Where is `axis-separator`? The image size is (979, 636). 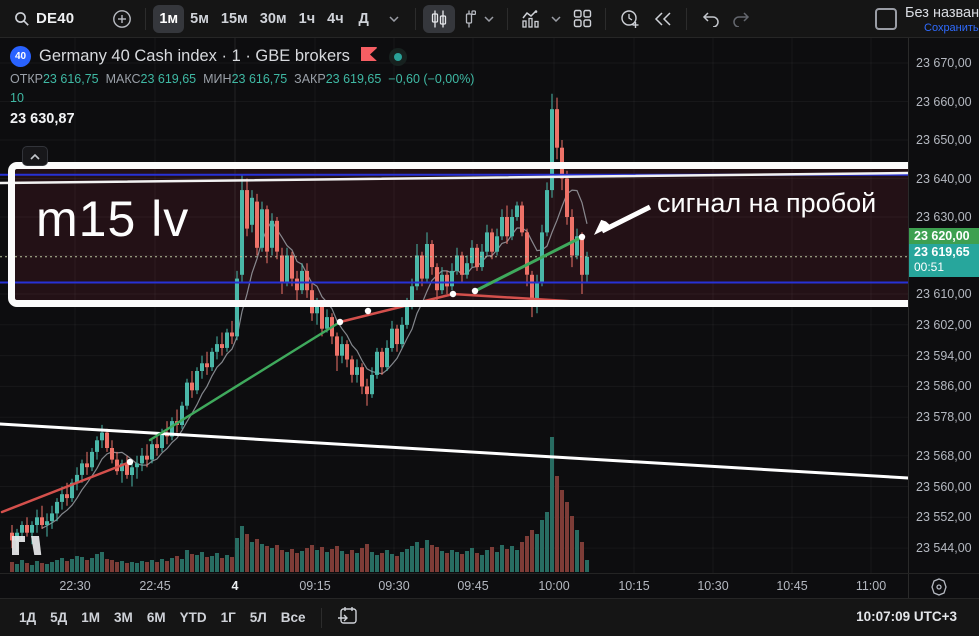
axis-separator is located at coordinates (908, 586).